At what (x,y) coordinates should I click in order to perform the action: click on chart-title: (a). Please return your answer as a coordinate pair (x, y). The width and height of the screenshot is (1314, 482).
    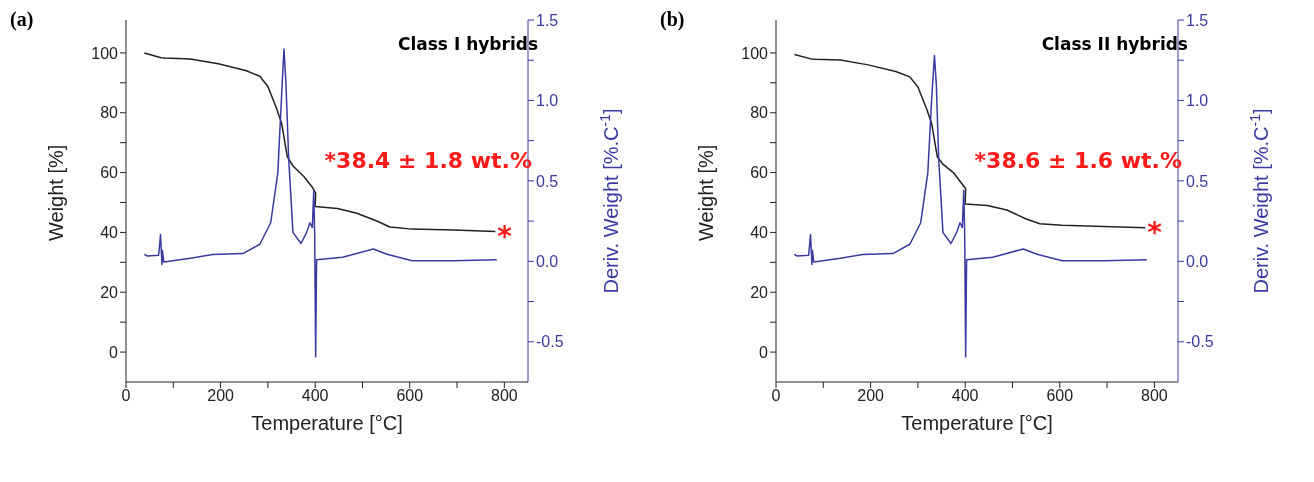
    Looking at the image, I should click on (22, 19).